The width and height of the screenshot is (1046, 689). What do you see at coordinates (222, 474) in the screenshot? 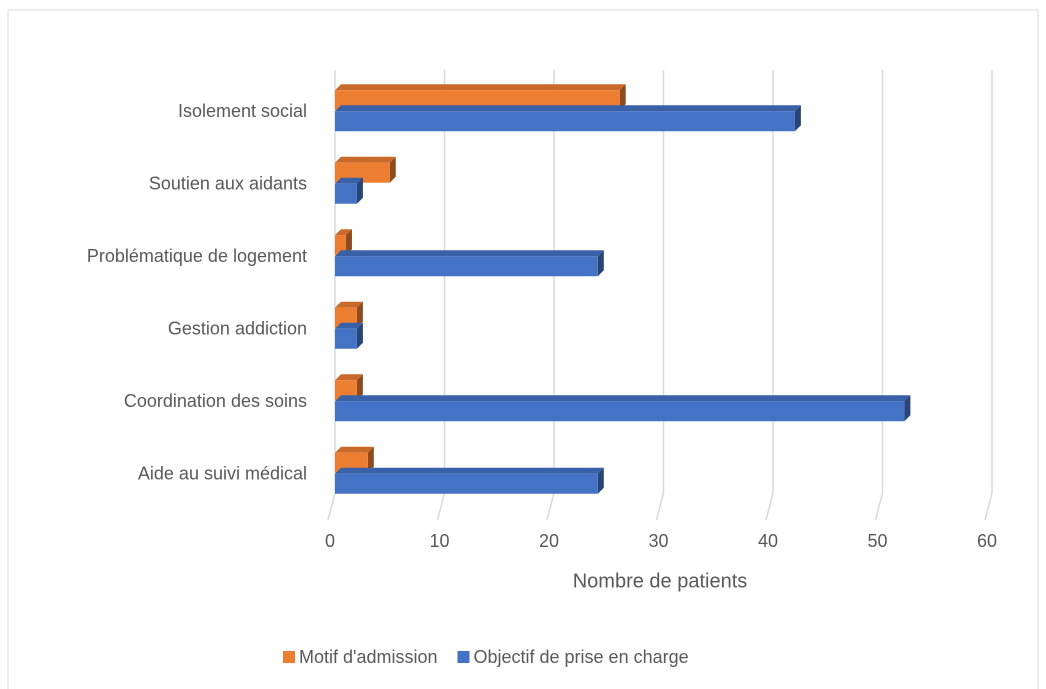
I see `y-tick-label: Aide au suivi médical` at bounding box center [222, 474].